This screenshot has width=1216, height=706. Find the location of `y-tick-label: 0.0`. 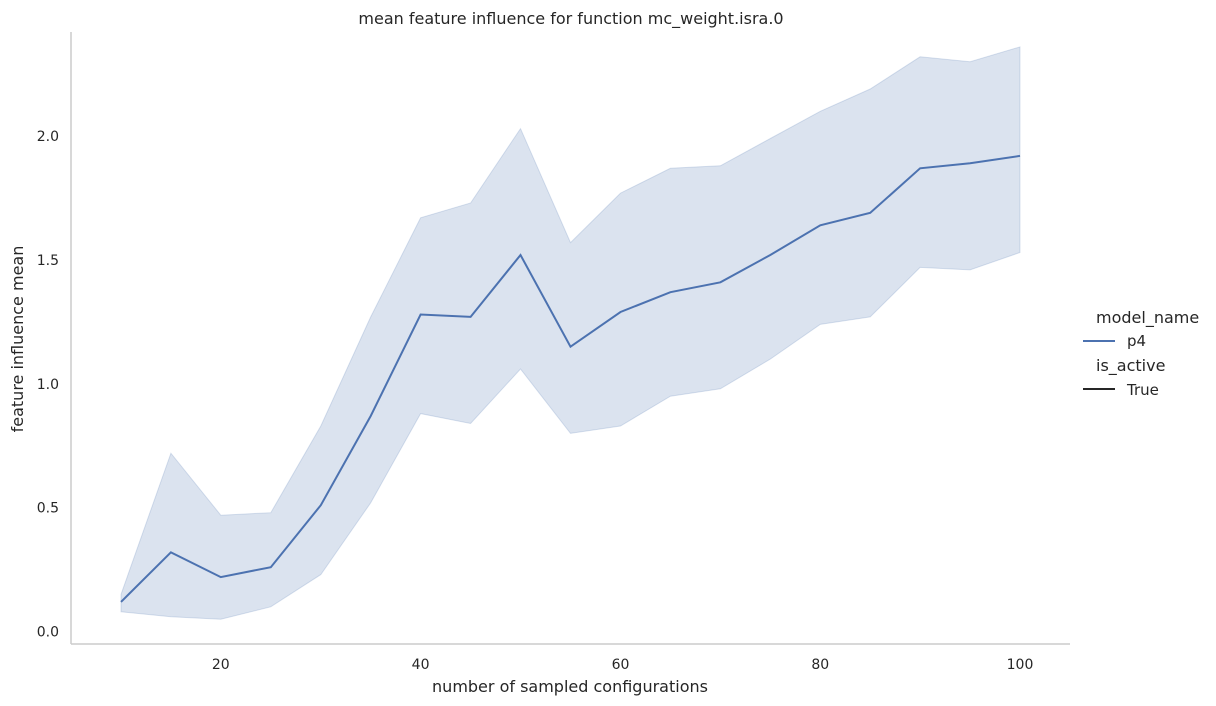

y-tick-label: 0.0 is located at coordinates (48, 633).